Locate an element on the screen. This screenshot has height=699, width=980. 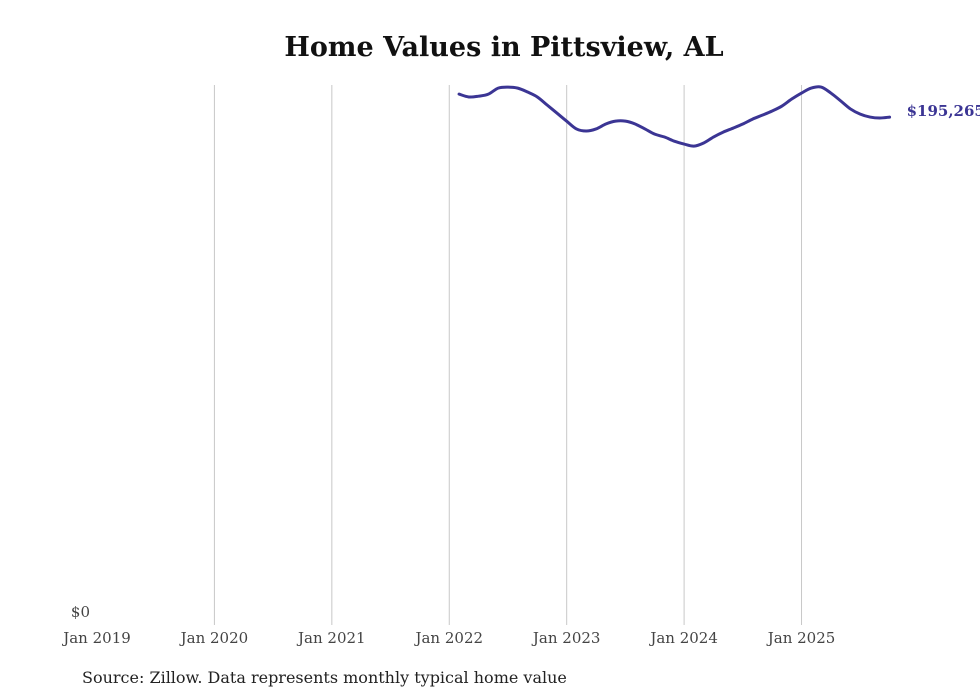
x-tick-label: Jan 2023 is located at coordinates (566, 638).